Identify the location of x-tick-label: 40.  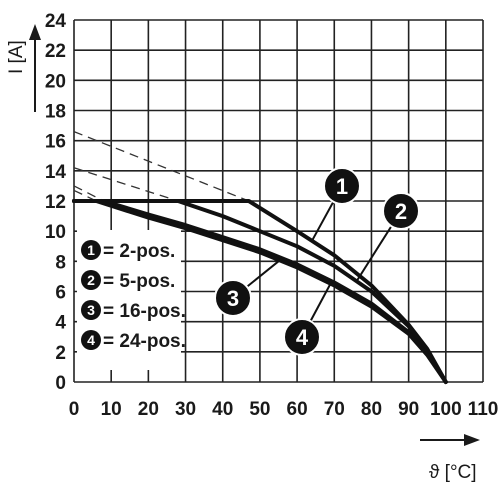
(222, 409).